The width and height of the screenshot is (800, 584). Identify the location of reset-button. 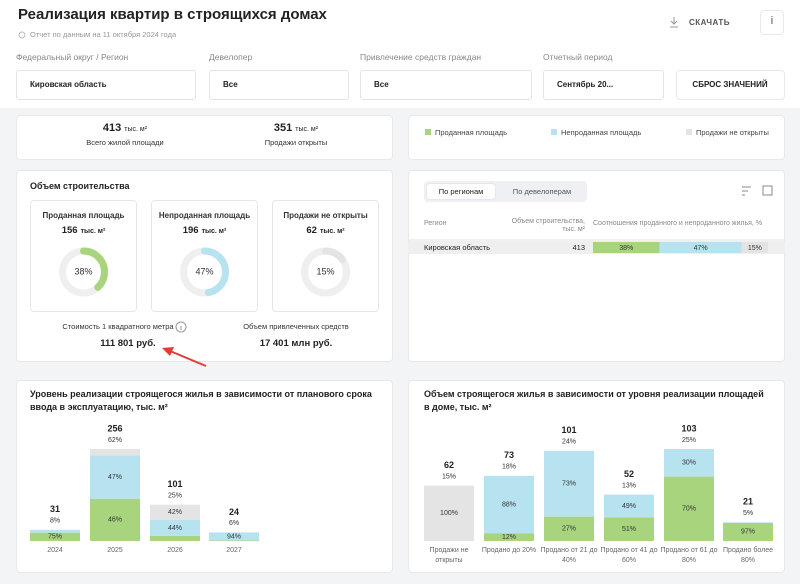
(730, 85).